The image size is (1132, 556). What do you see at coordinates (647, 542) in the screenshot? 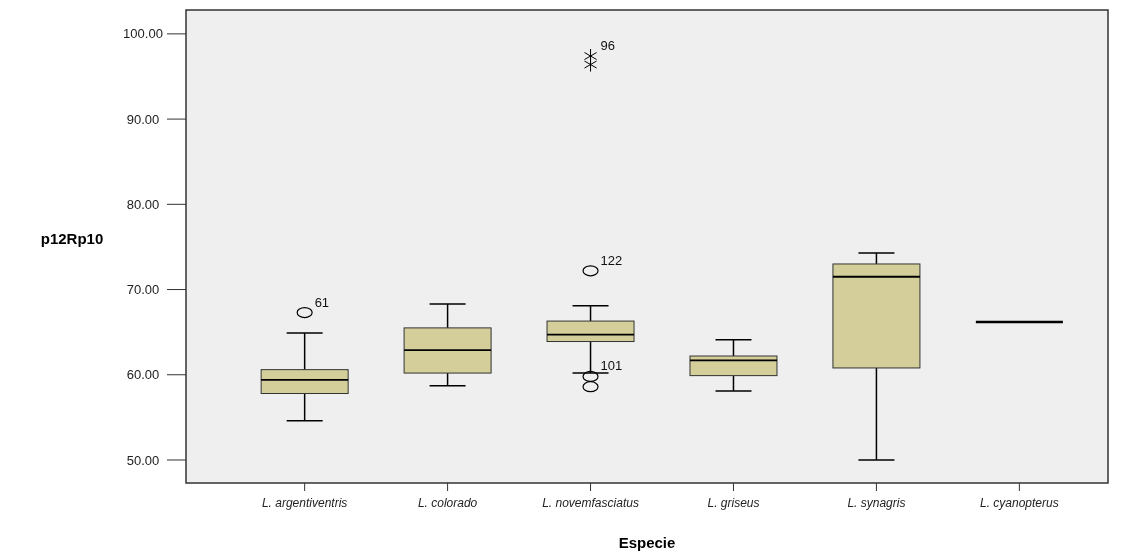
I see `x-axis-title: Especie` at bounding box center [647, 542].